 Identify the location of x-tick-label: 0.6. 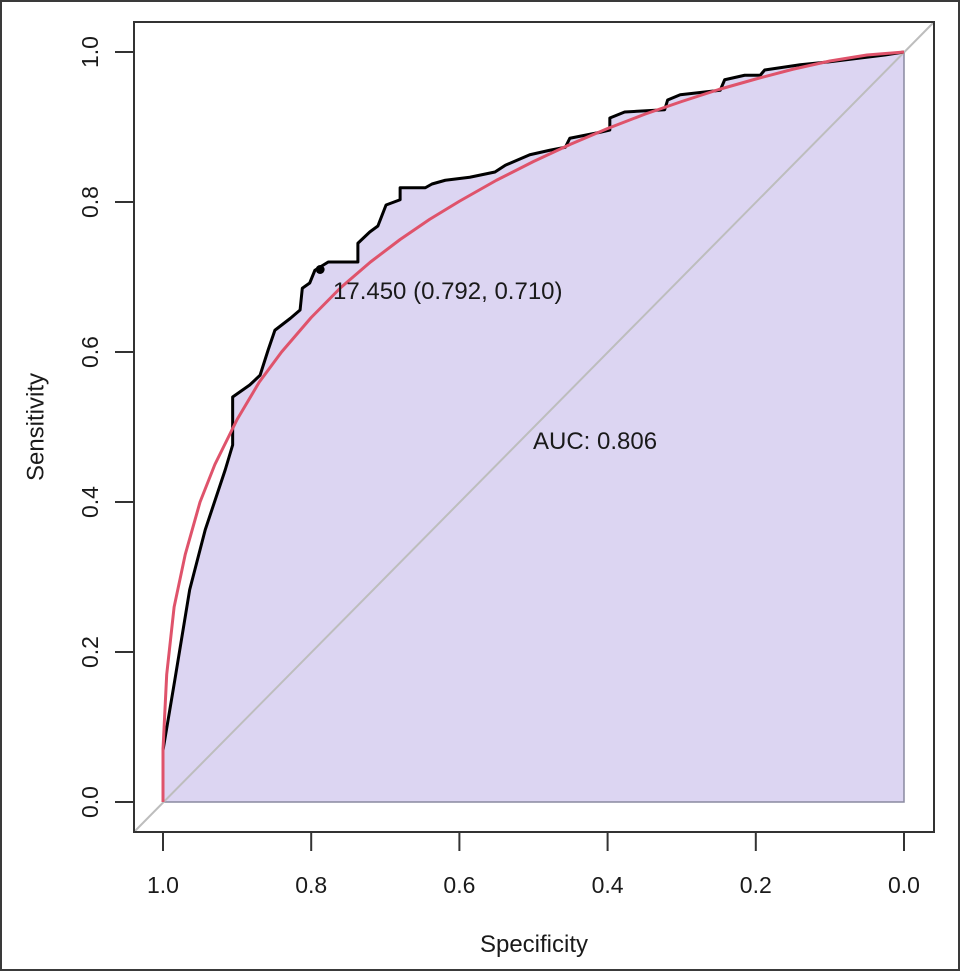
(459, 885).